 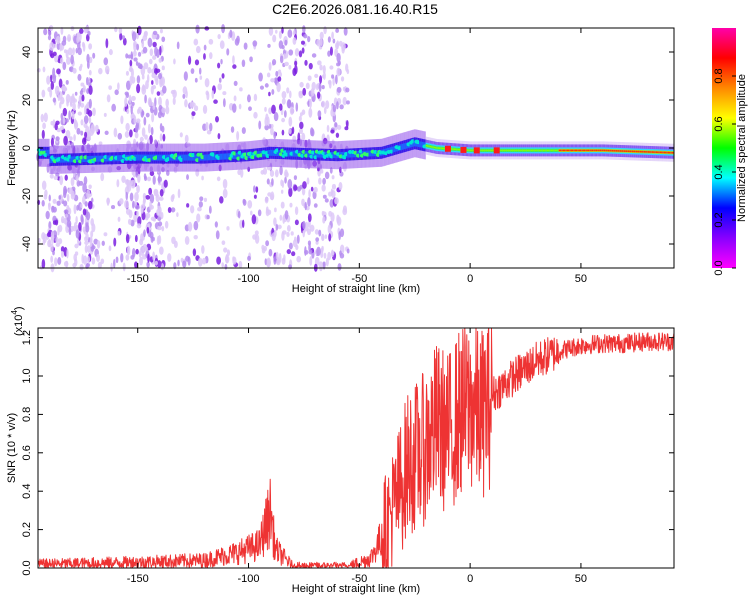 I want to click on spectrogram-x-tick-label: -150, so click(x=138, y=279).